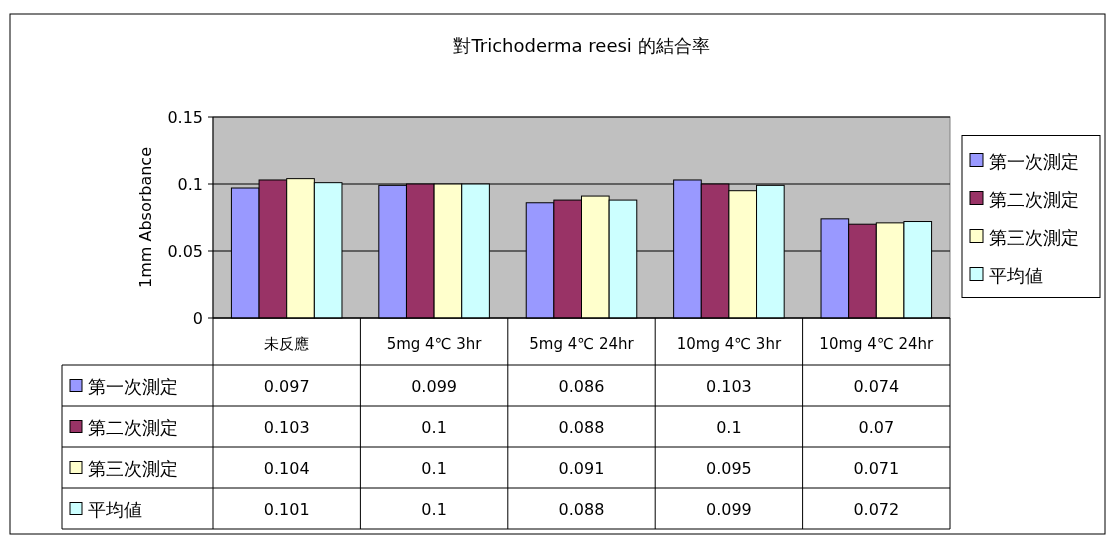 The image size is (1107, 536). I want to click on x-tick-label: 5mg 4℃ 3hr, so click(434, 344).